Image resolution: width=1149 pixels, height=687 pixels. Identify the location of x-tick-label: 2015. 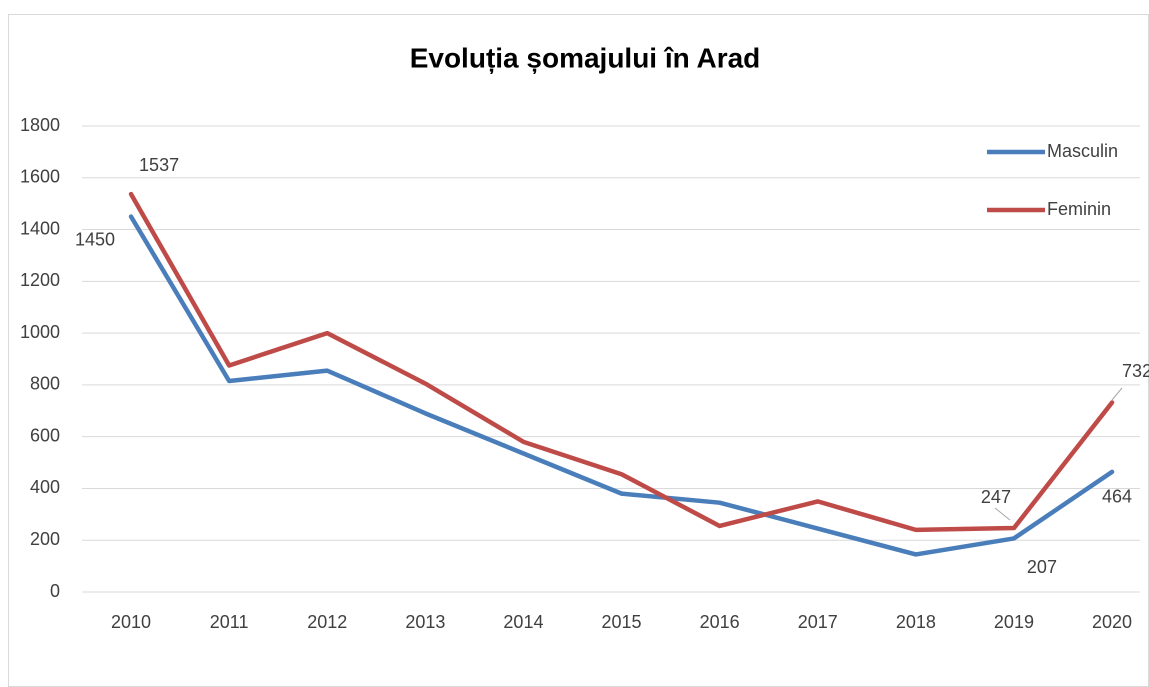
(622, 622).